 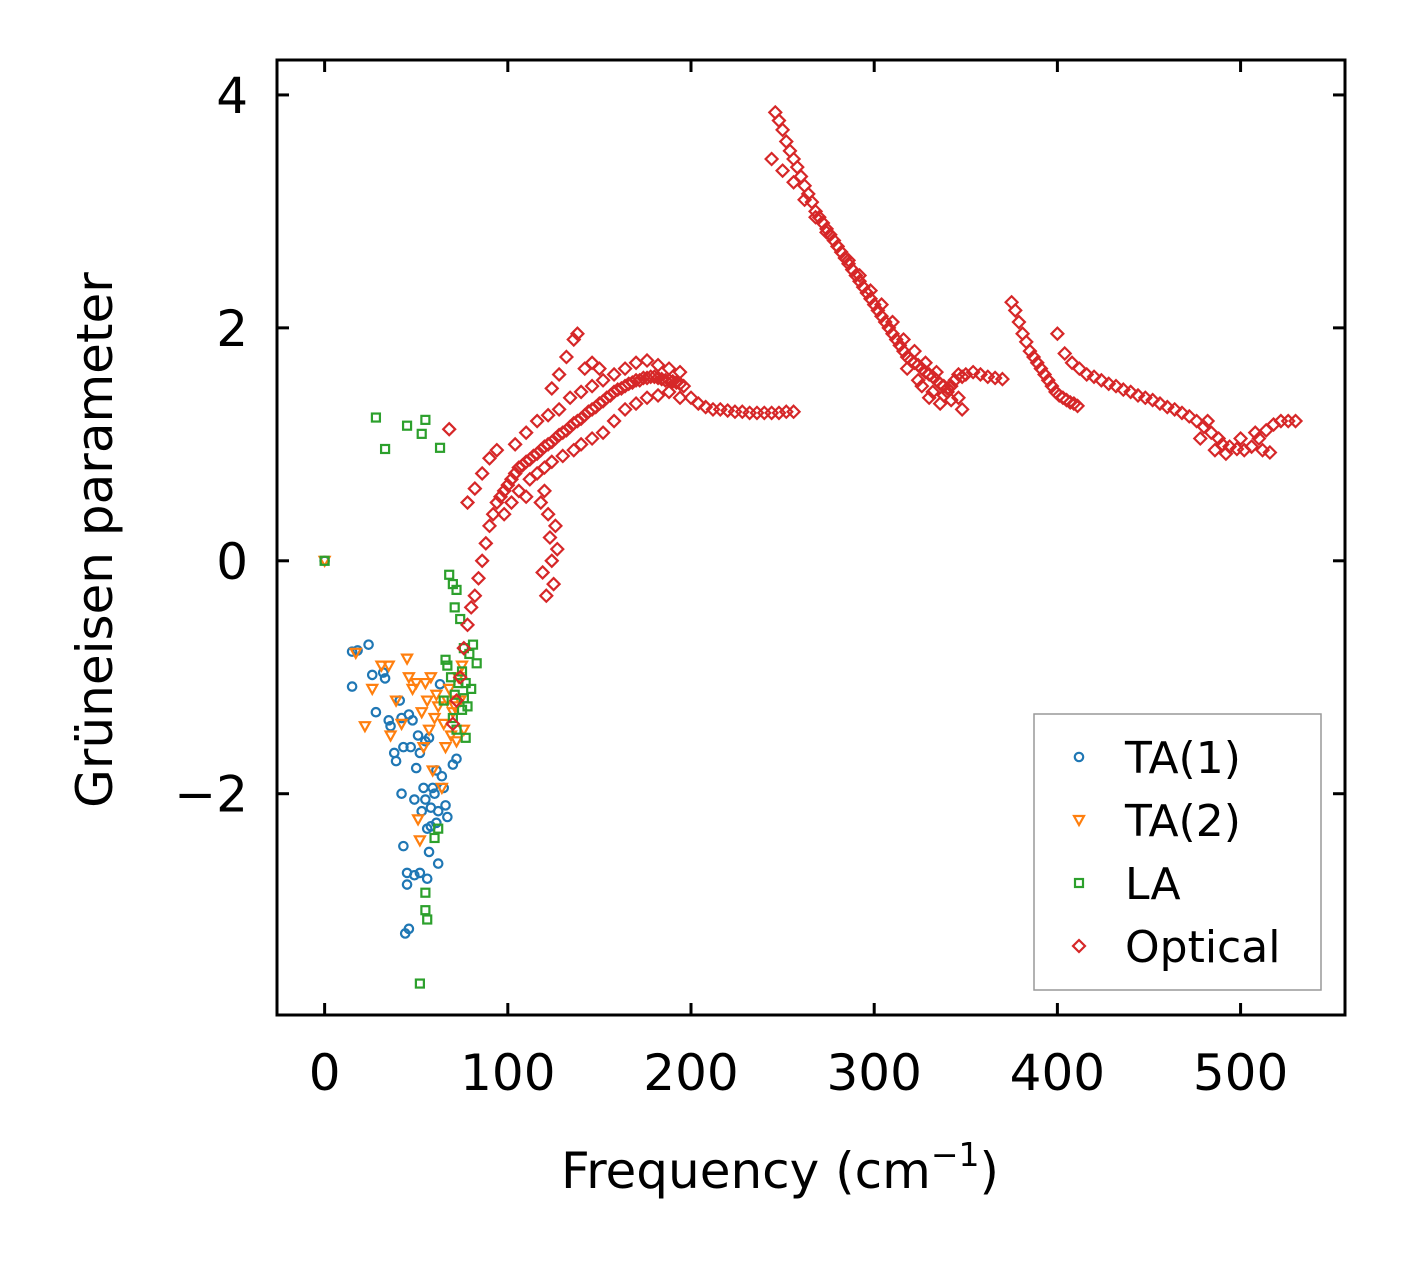 I want to click on series-ta-1-, so click(x=390, y=747).